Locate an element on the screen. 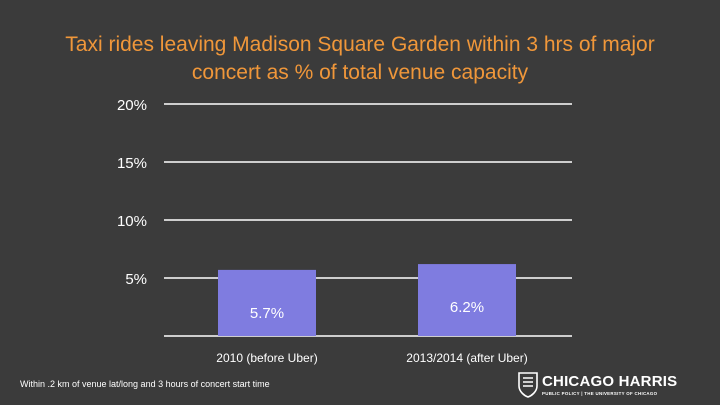 Image resolution: width=720 pixels, height=405 pixels. data-label: 5.7% is located at coordinates (267, 313).